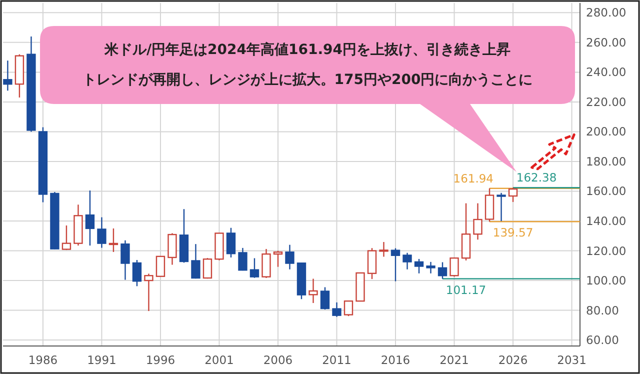  What do you see at coordinates (606, 131) in the screenshot?
I see `y-tick-label: 200.00` at bounding box center [606, 131].